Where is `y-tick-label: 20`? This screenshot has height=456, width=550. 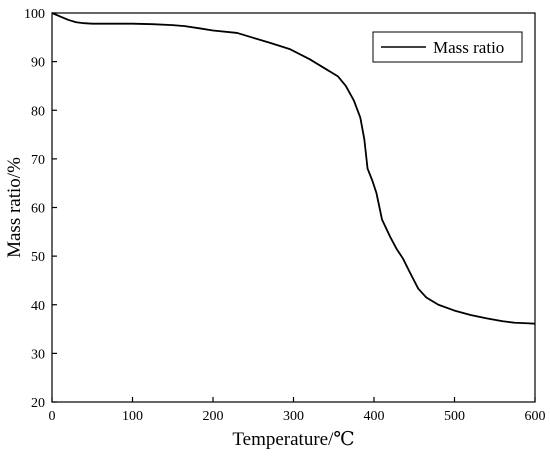
y-tick-label: 20 is located at coordinates (38, 403).